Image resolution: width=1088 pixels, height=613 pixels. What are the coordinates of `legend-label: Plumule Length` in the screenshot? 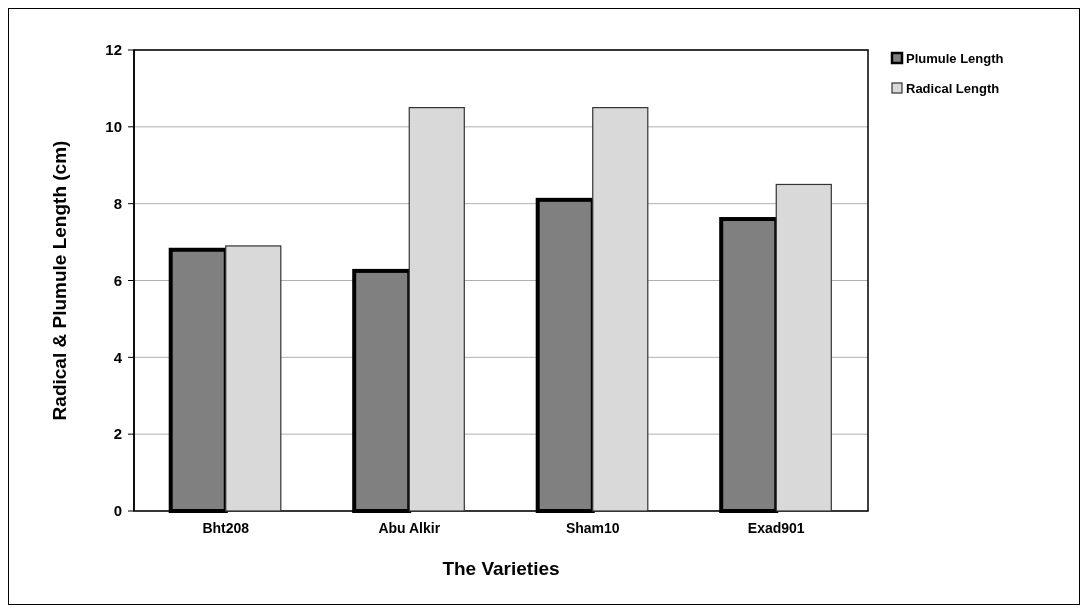 It's located at (955, 58).